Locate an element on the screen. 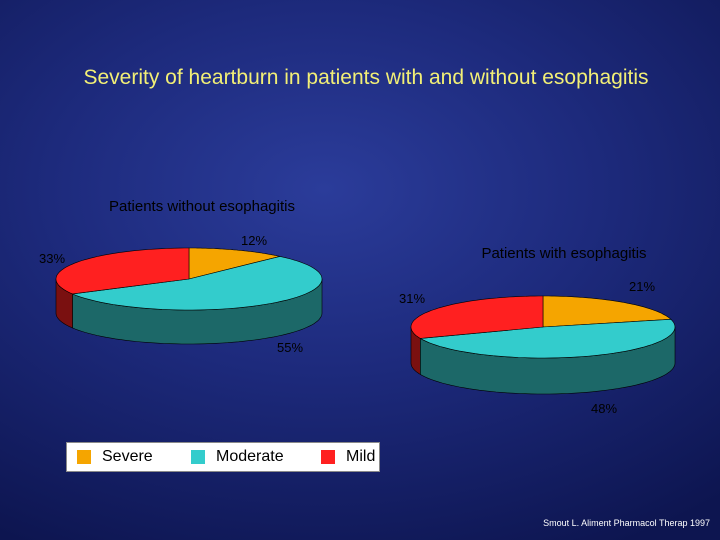 The width and height of the screenshot is (720, 540). legend-item-moderate: Moderate is located at coordinates (237, 457).